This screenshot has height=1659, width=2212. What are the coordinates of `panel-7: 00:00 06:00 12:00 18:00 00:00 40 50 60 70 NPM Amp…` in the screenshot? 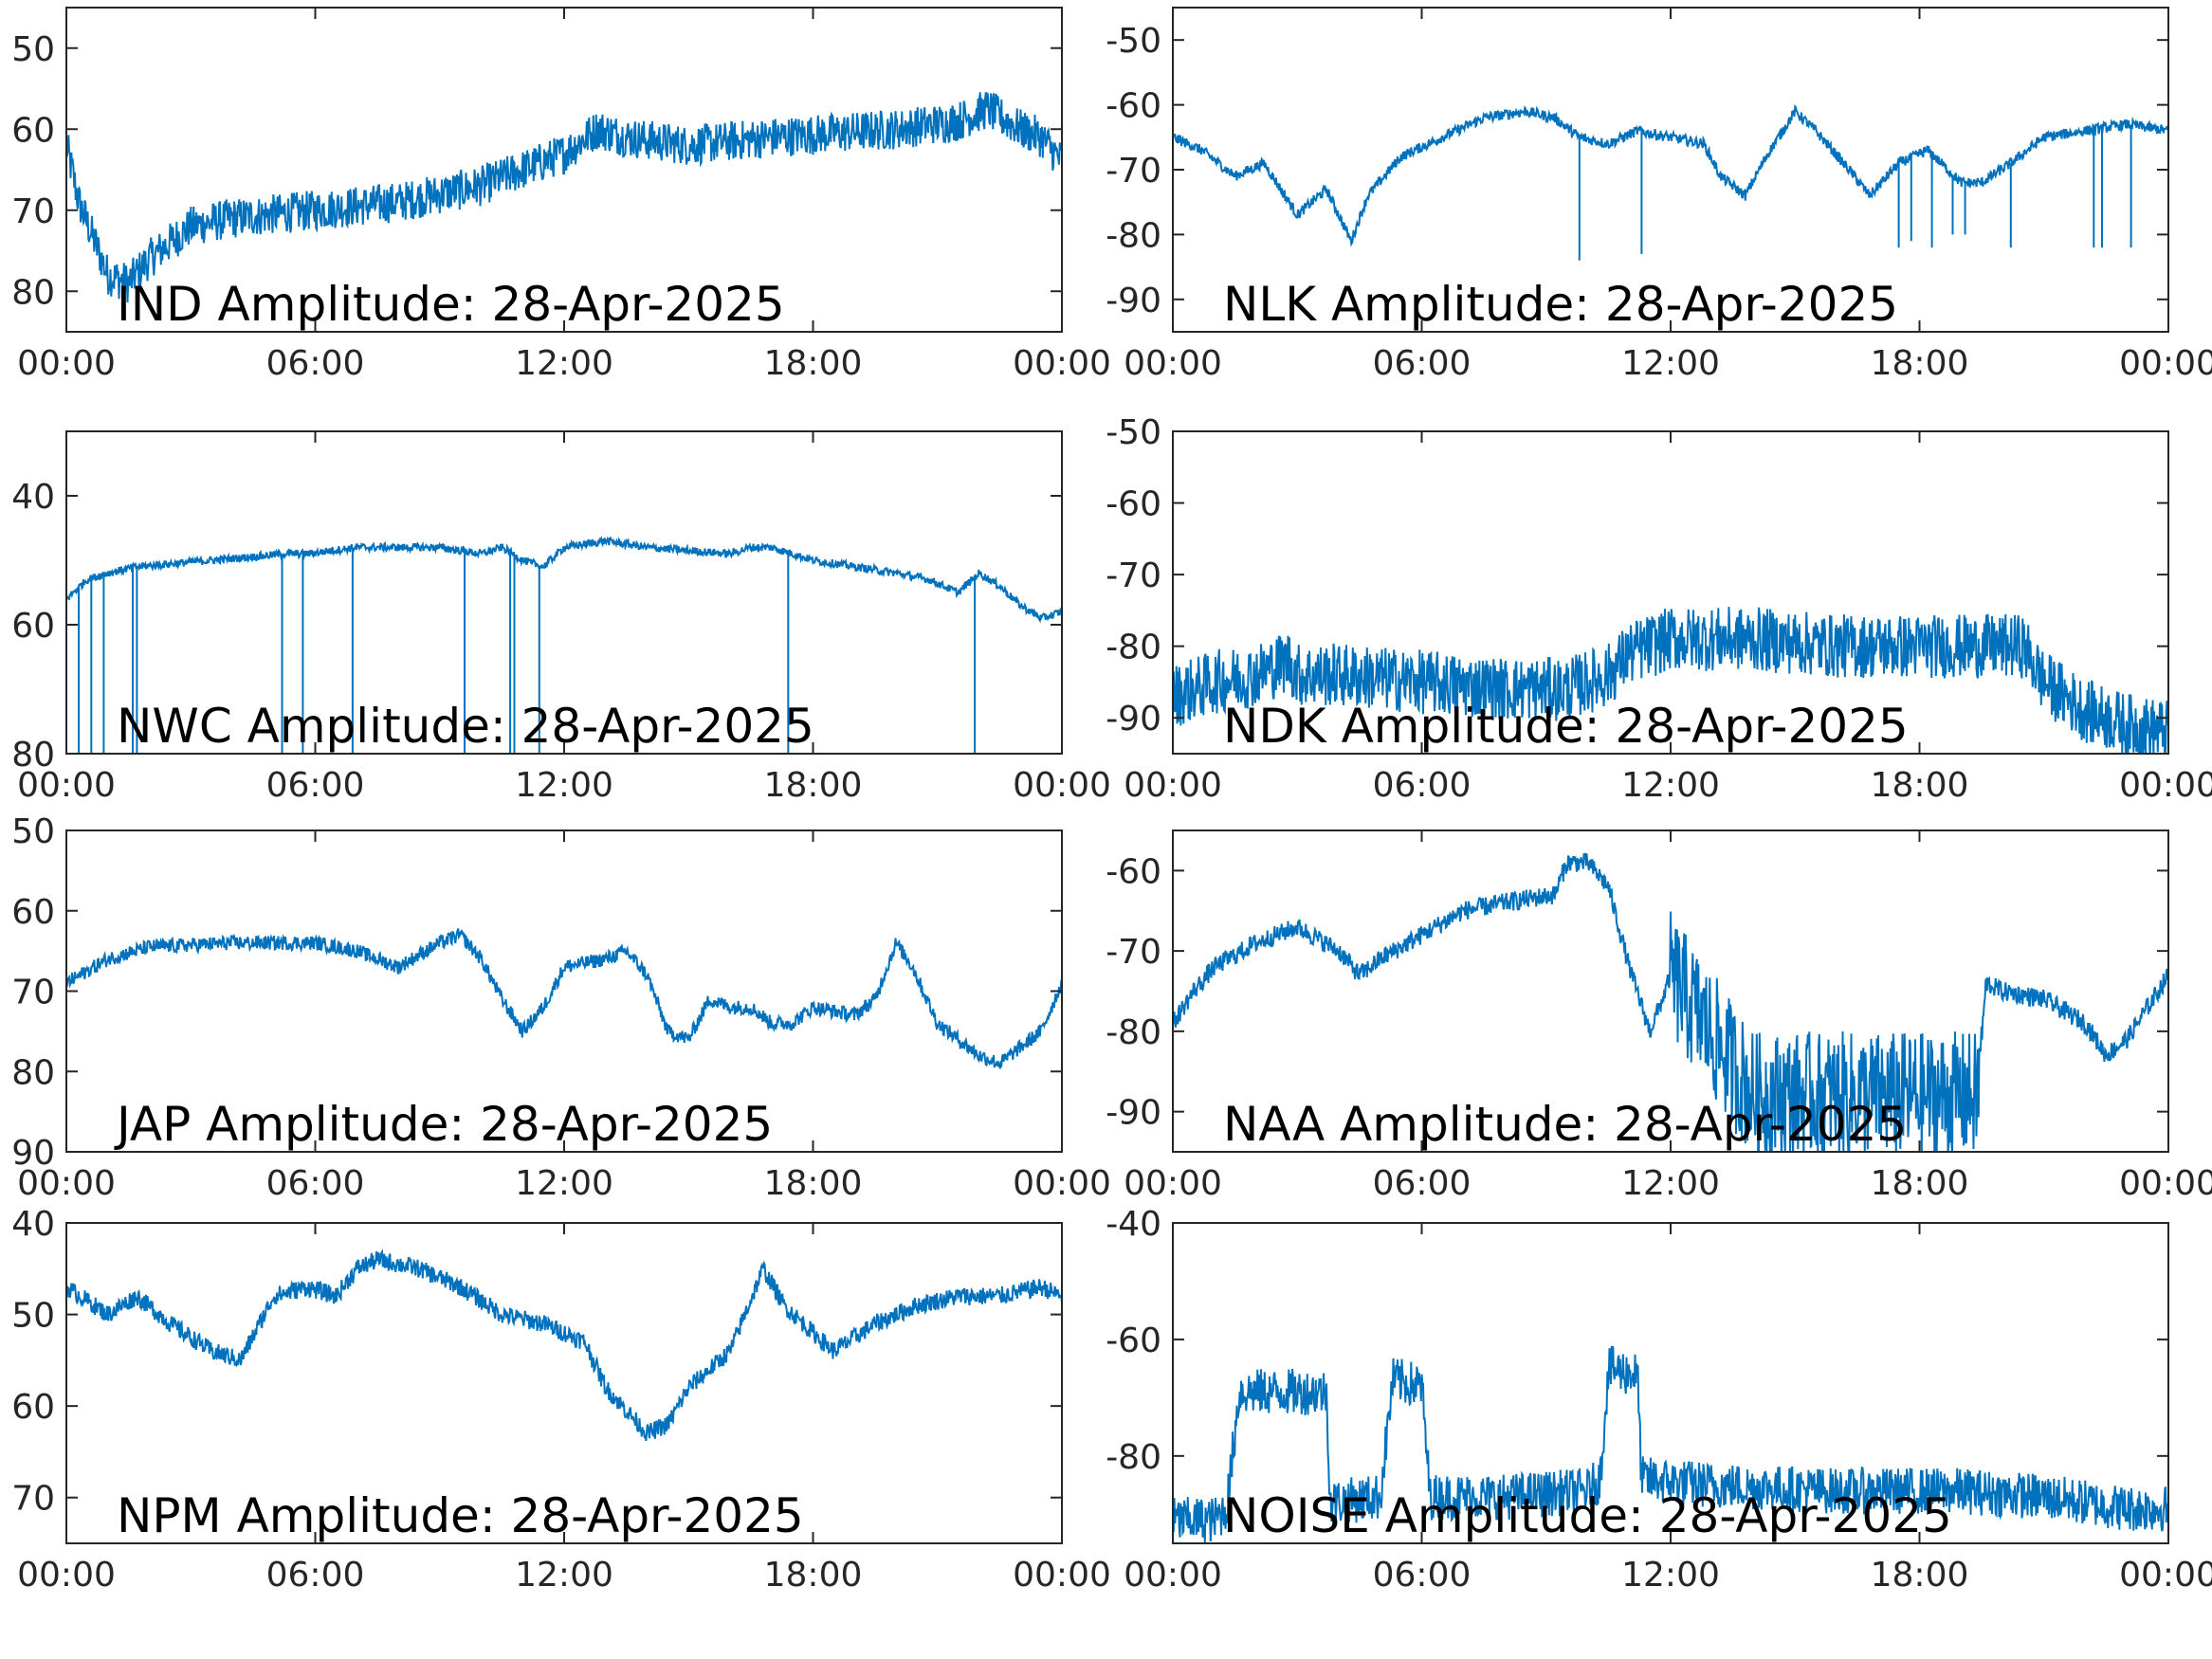 It's located at (561, 1400).